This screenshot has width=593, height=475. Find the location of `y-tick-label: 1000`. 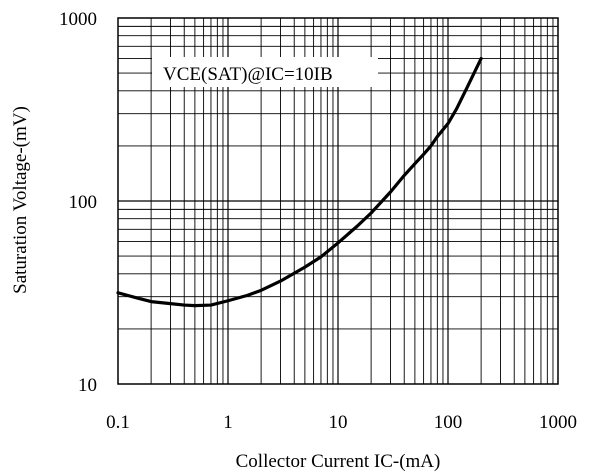

y-tick-label: 1000 is located at coordinates (78, 19).